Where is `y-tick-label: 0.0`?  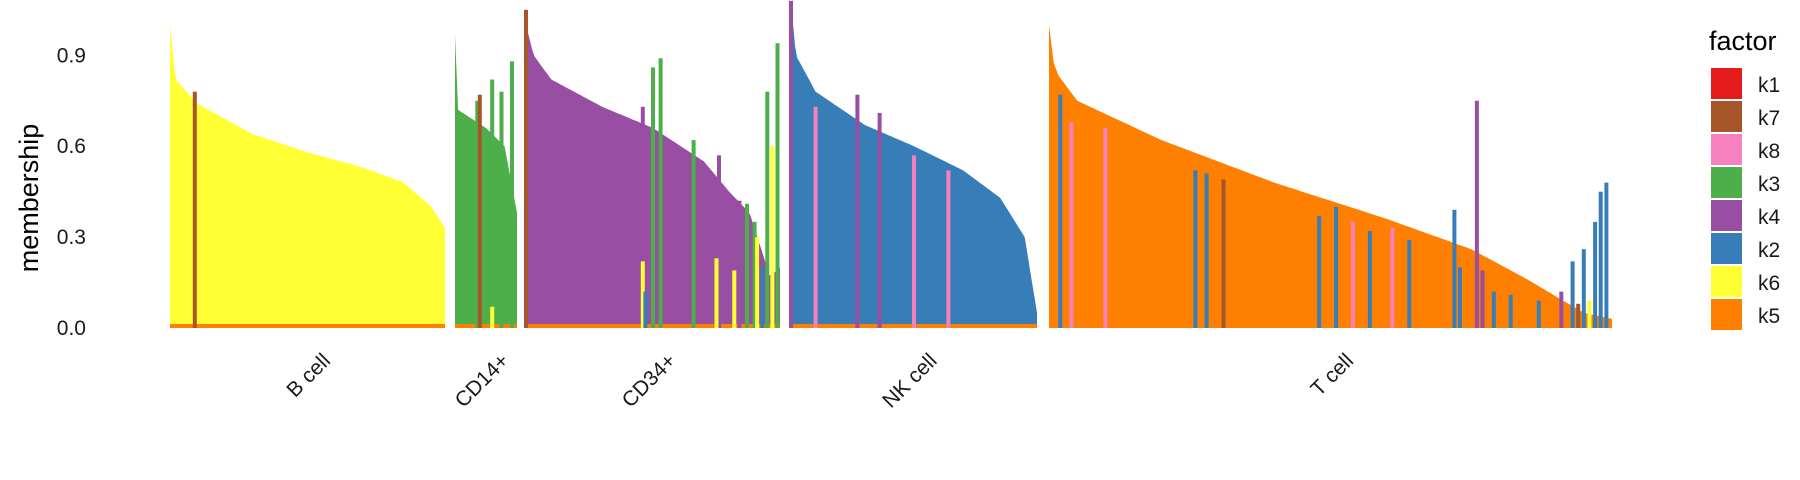 y-tick-label: 0.0 is located at coordinates (71, 328).